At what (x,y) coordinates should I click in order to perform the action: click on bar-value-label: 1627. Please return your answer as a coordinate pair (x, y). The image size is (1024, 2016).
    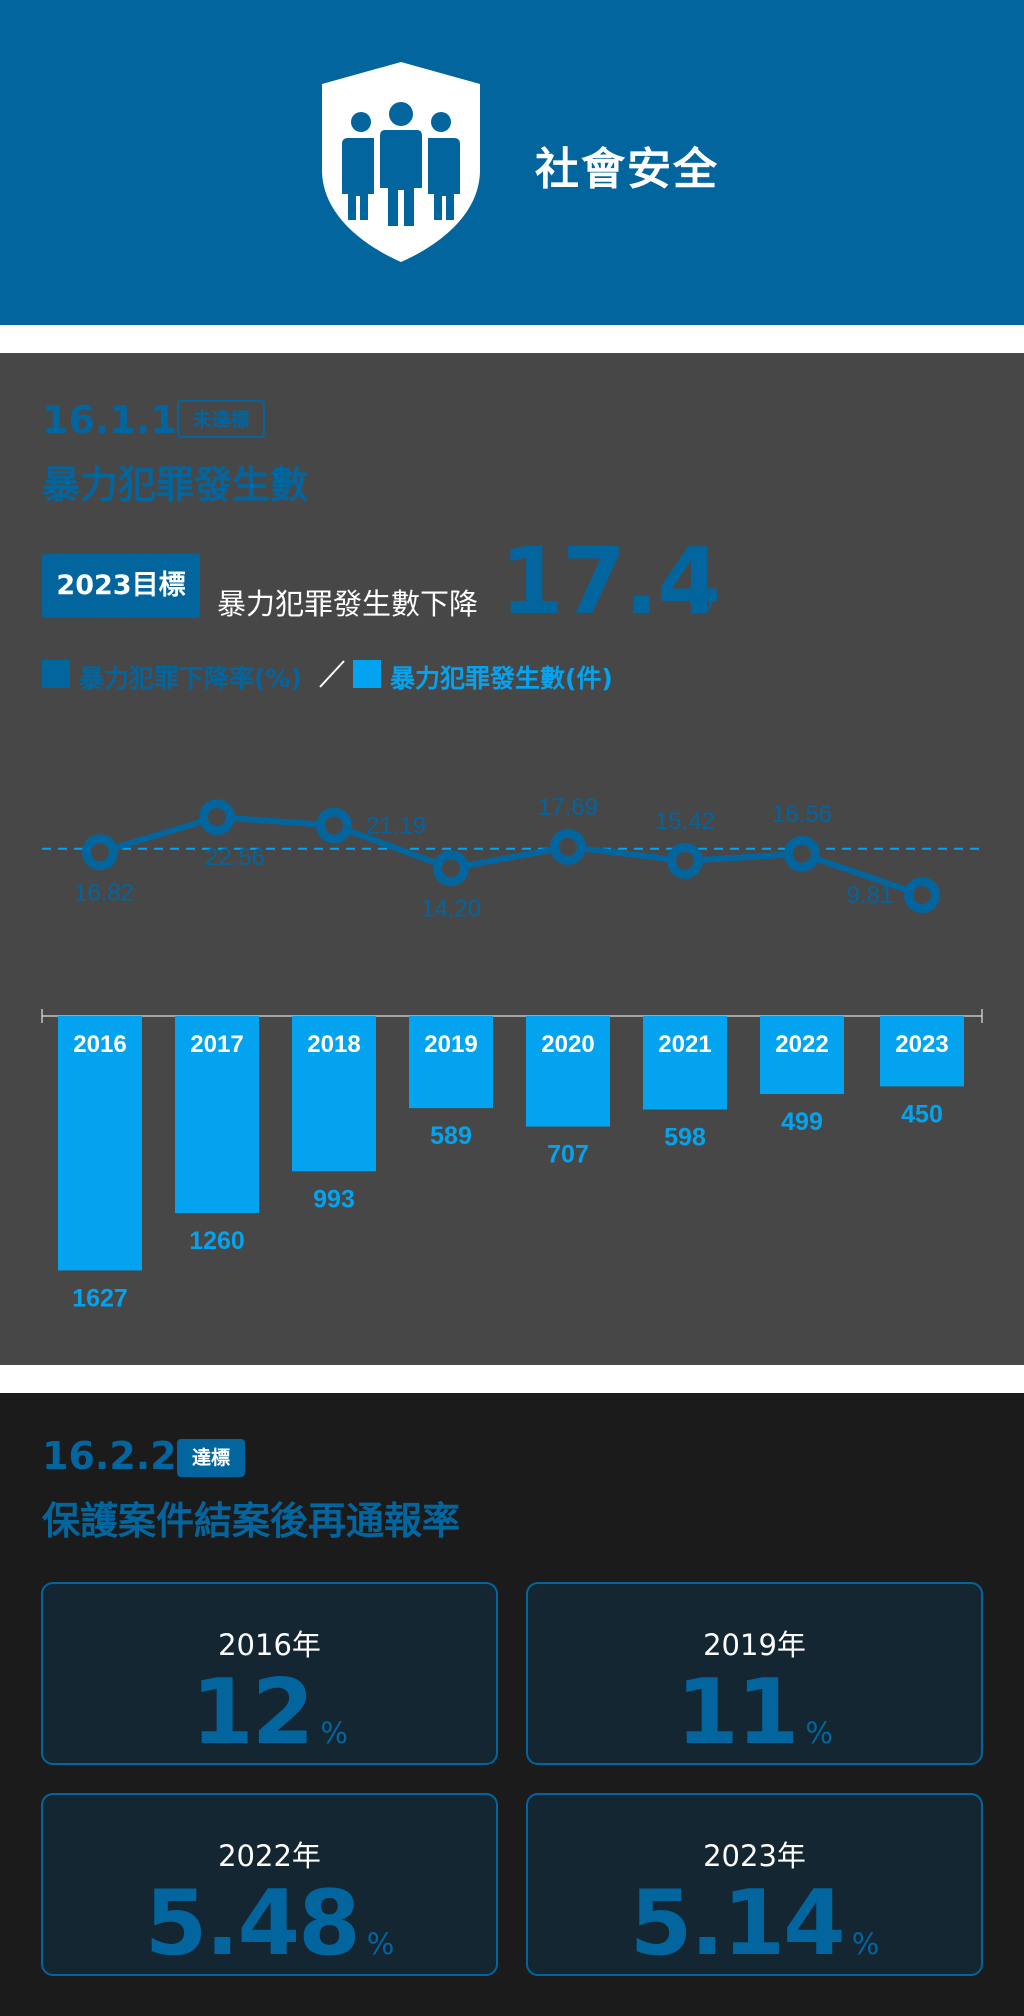
    Looking at the image, I should click on (100, 1298).